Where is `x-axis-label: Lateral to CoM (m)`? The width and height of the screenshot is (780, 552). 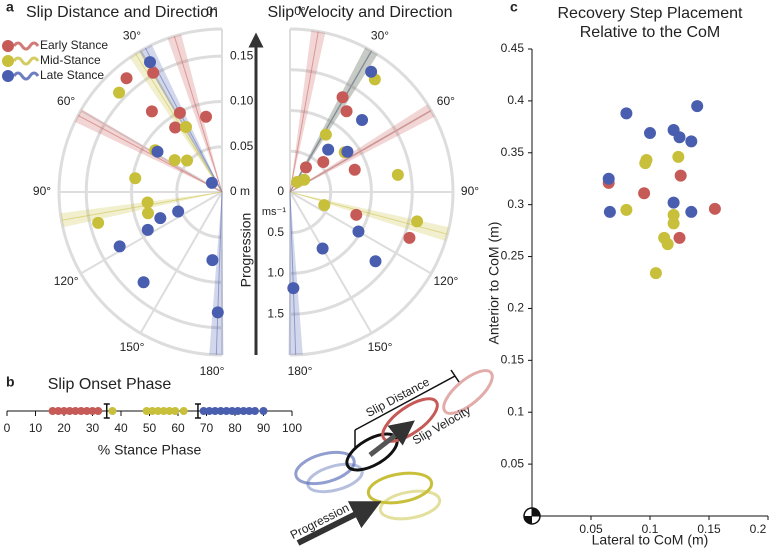 x-axis-label: Lateral to CoM (m) is located at coordinates (650, 540).